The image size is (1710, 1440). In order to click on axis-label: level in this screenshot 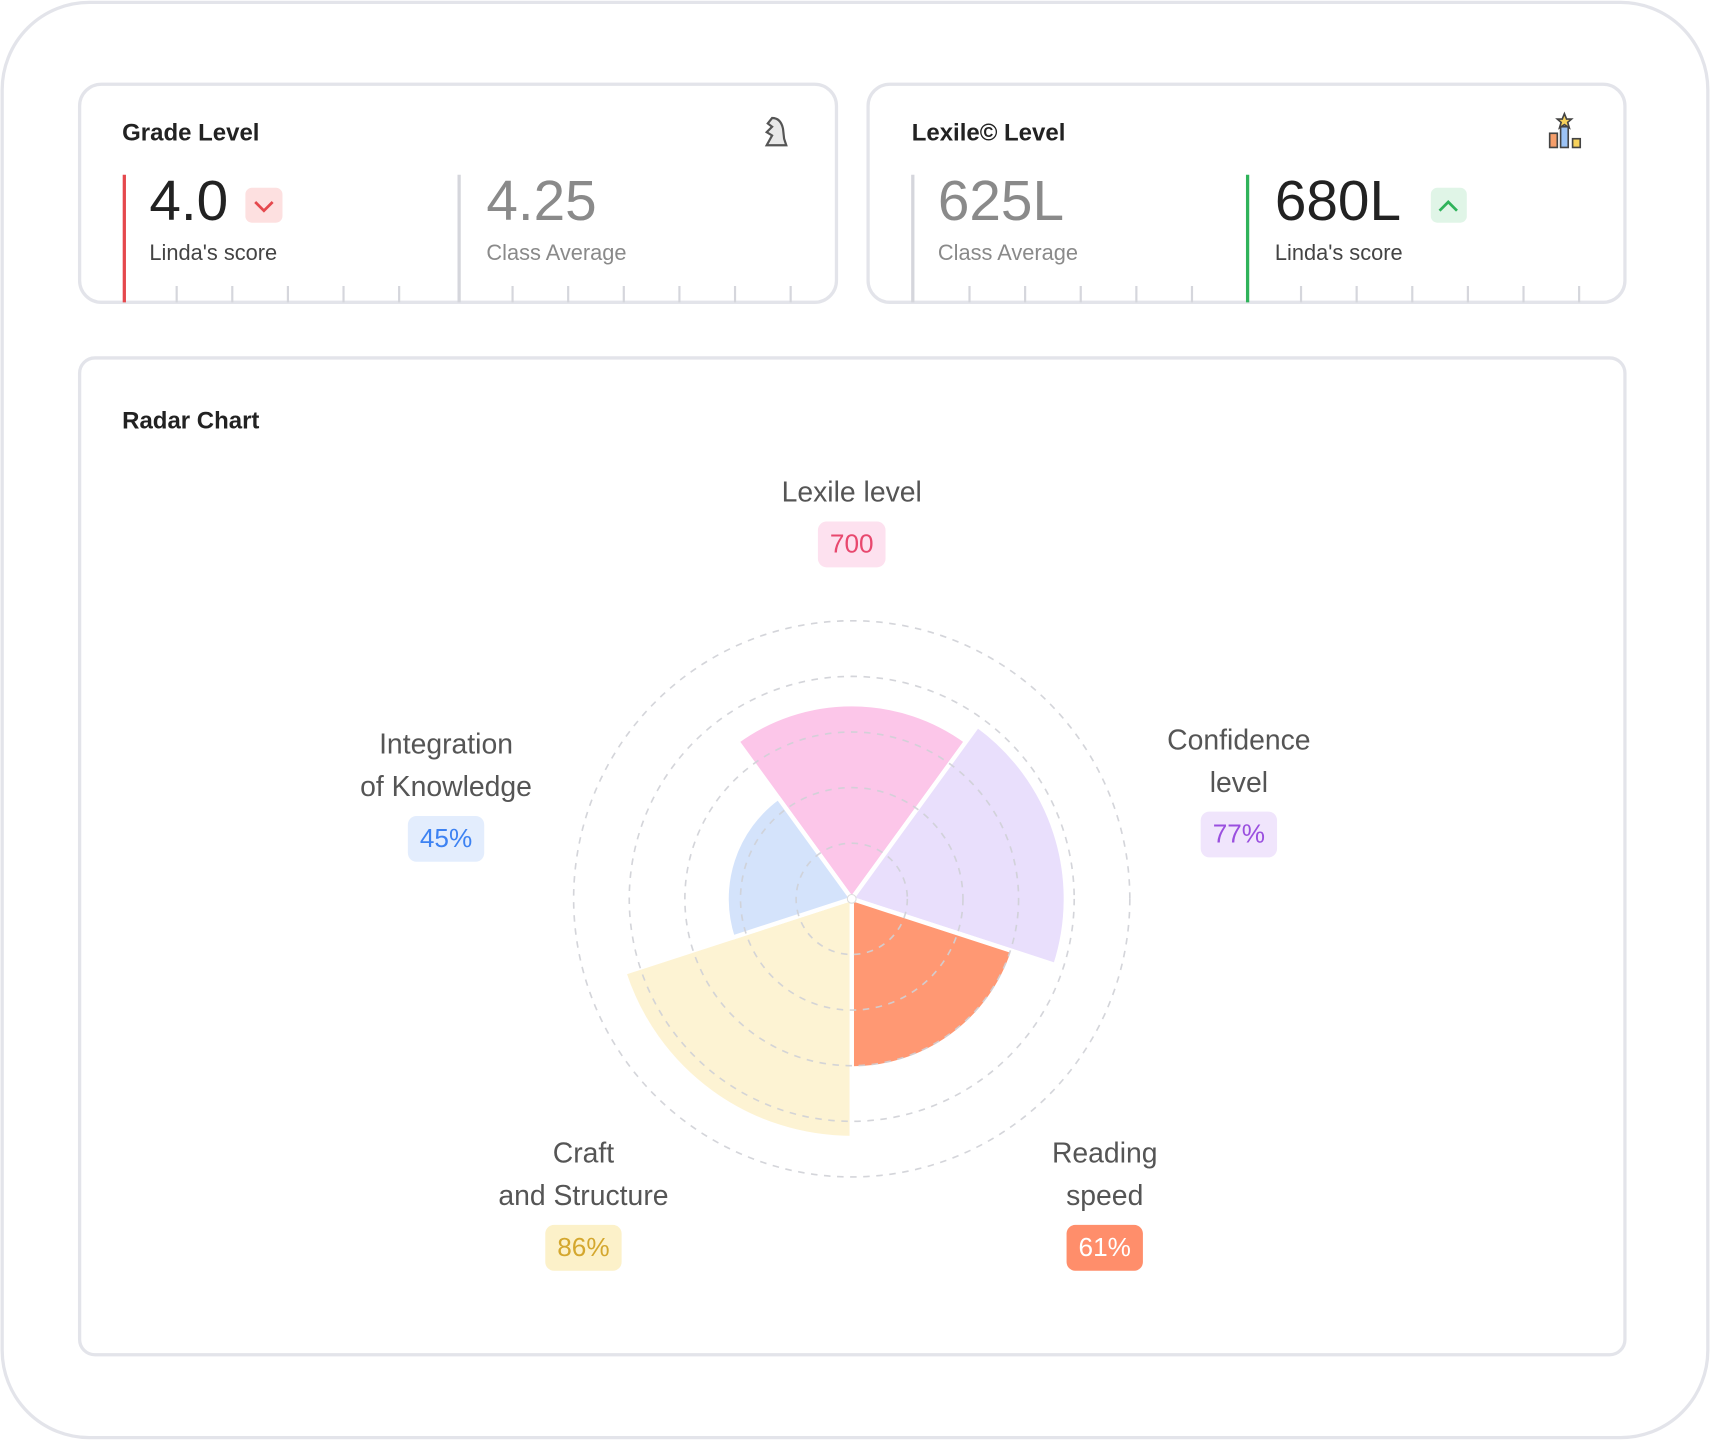, I will do `click(1239, 783)`.